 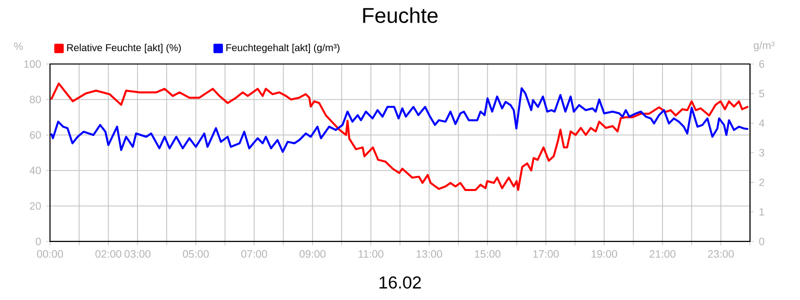 I want to click on x-tick-label: 23:00, so click(x=721, y=254).